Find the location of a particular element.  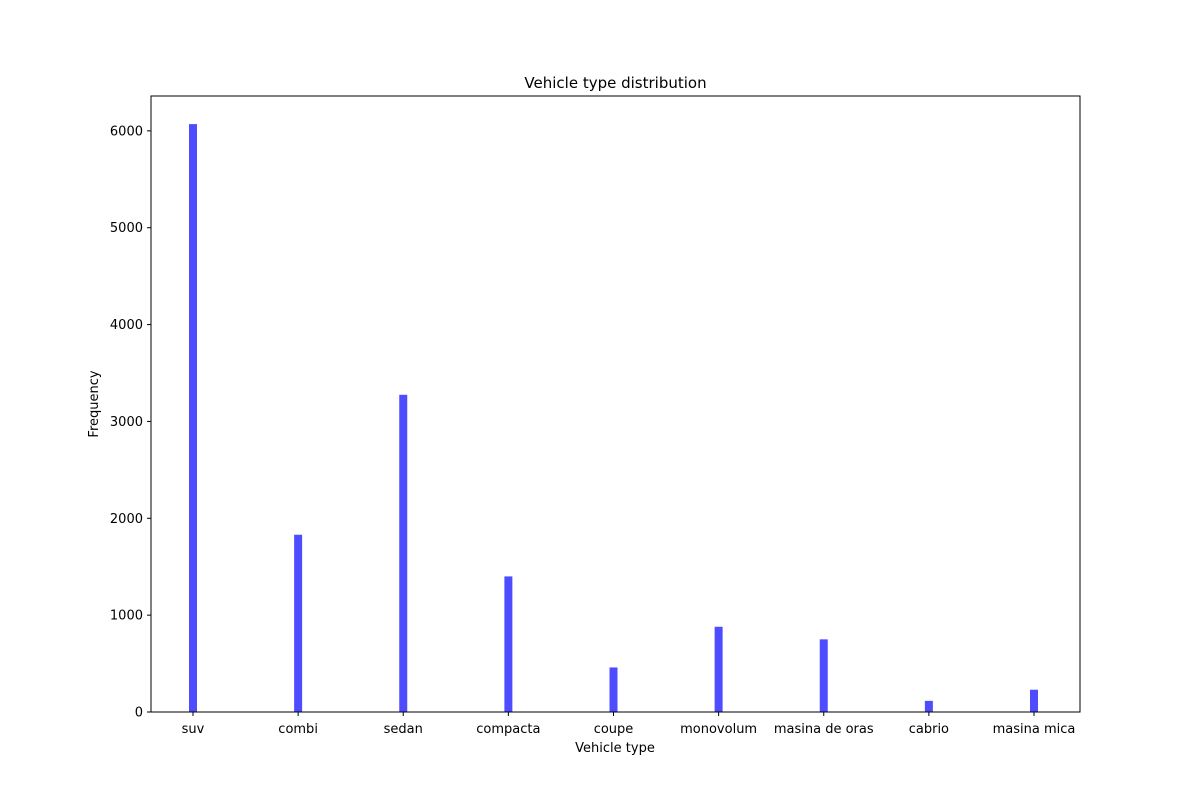

bar-suv is located at coordinates (193, 418).